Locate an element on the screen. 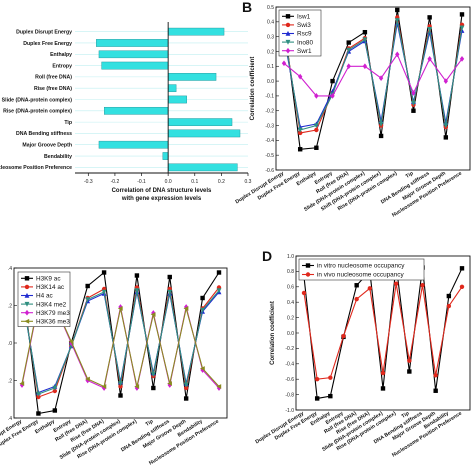 The image size is (474, 474). y-tick-label: 0.5 is located at coordinates (270, 8).